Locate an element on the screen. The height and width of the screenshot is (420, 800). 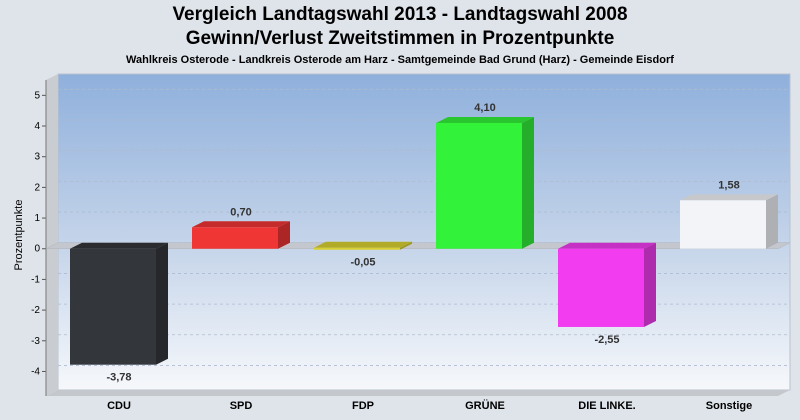
data-label: -3,78 is located at coordinates (118, 378).